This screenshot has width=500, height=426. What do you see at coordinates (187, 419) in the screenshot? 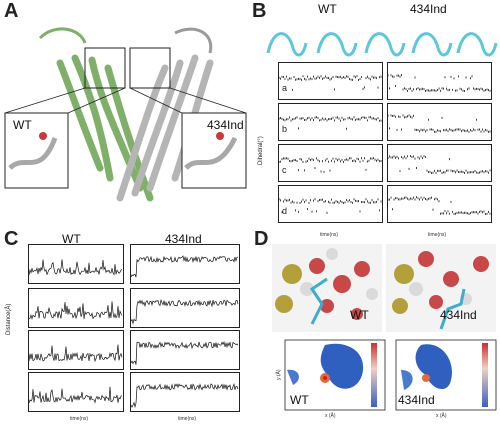
I see `panel-c-xlabel-mut: time(ns)` at bounding box center [187, 419].